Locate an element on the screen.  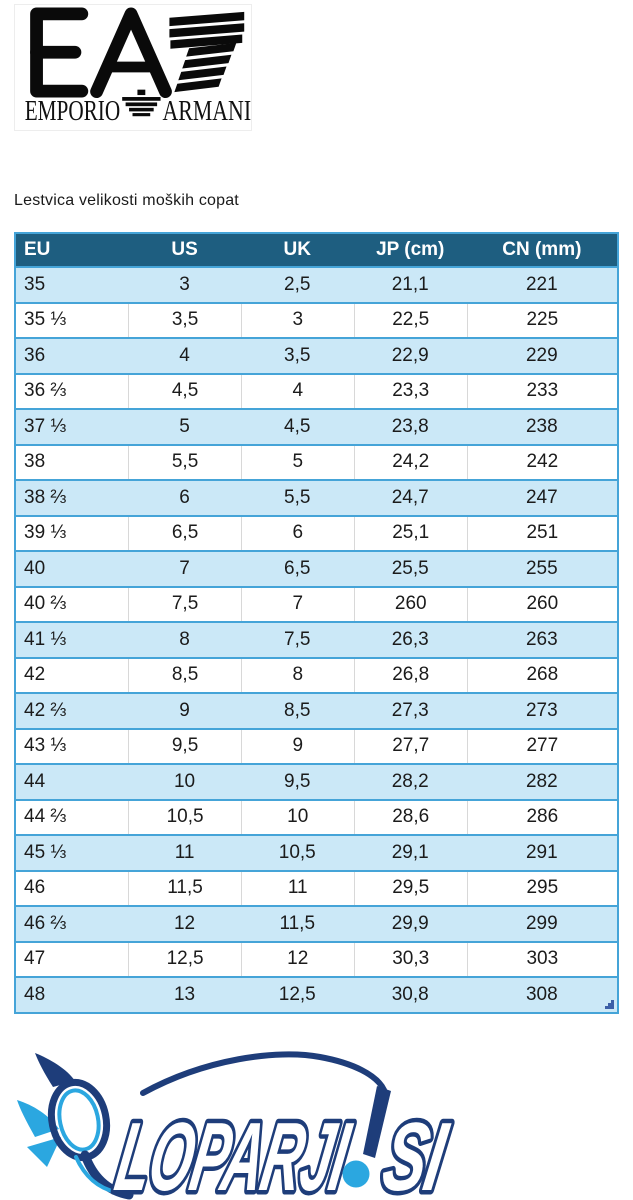
table-row: 40 7 6,5 25,5 255 is located at coordinates (316, 568).